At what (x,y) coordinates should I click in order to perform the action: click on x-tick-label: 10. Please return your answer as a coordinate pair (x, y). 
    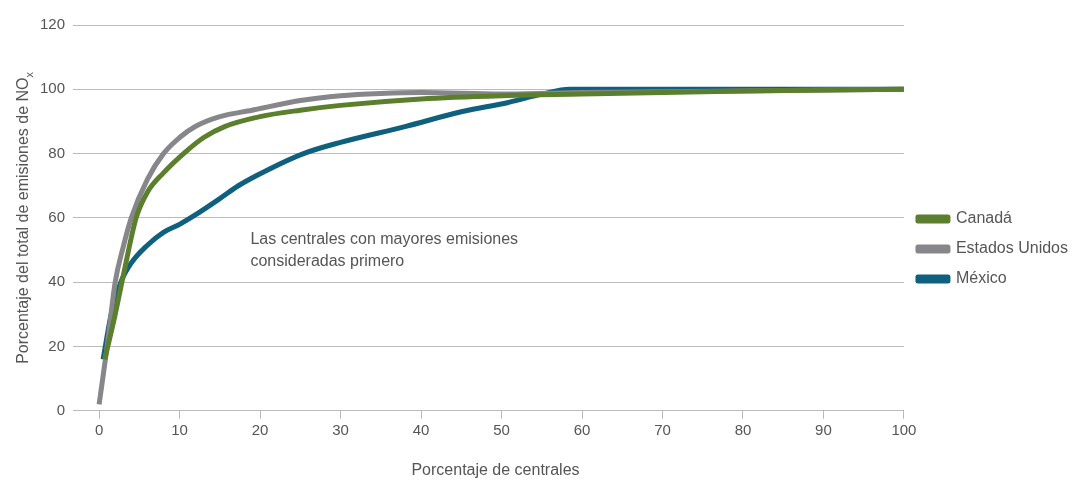
    Looking at the image, I should click on (179, 429).